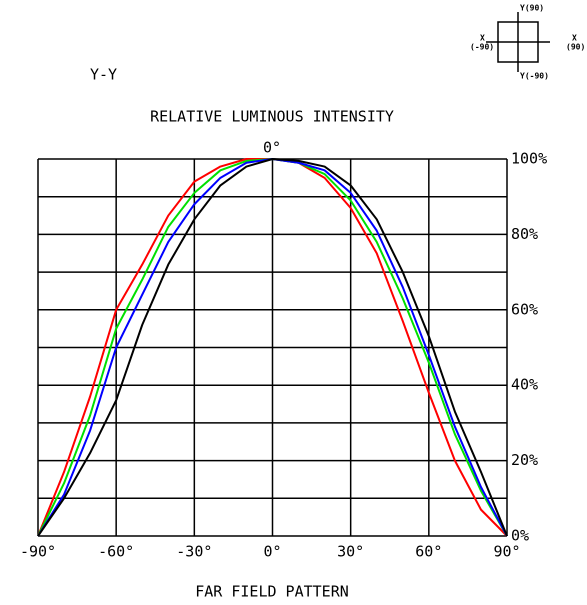 Image resolution: width=587 pixels, height=605 pixels. Describe the element at coordinates (520, 536) in the screenshot. I see `y-tick-label: 0%` at that location.